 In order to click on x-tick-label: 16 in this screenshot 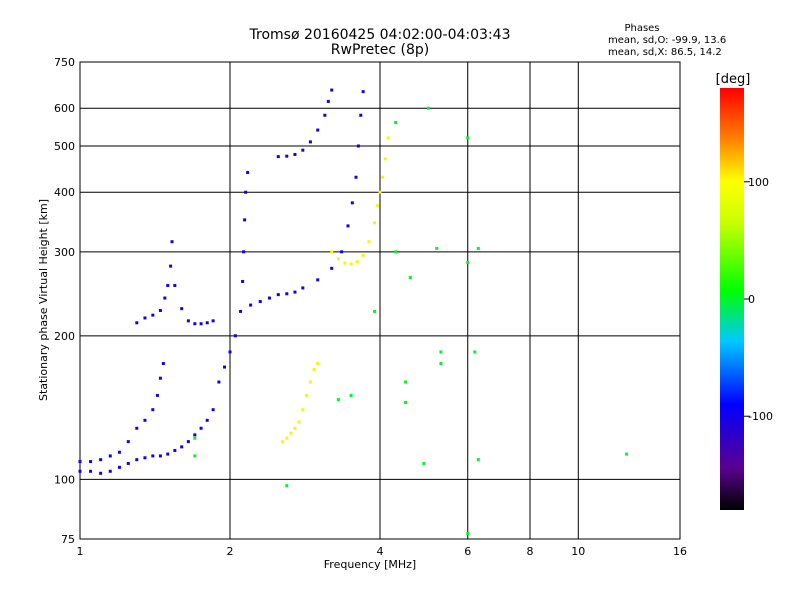, I will do `click(680, 551)`.